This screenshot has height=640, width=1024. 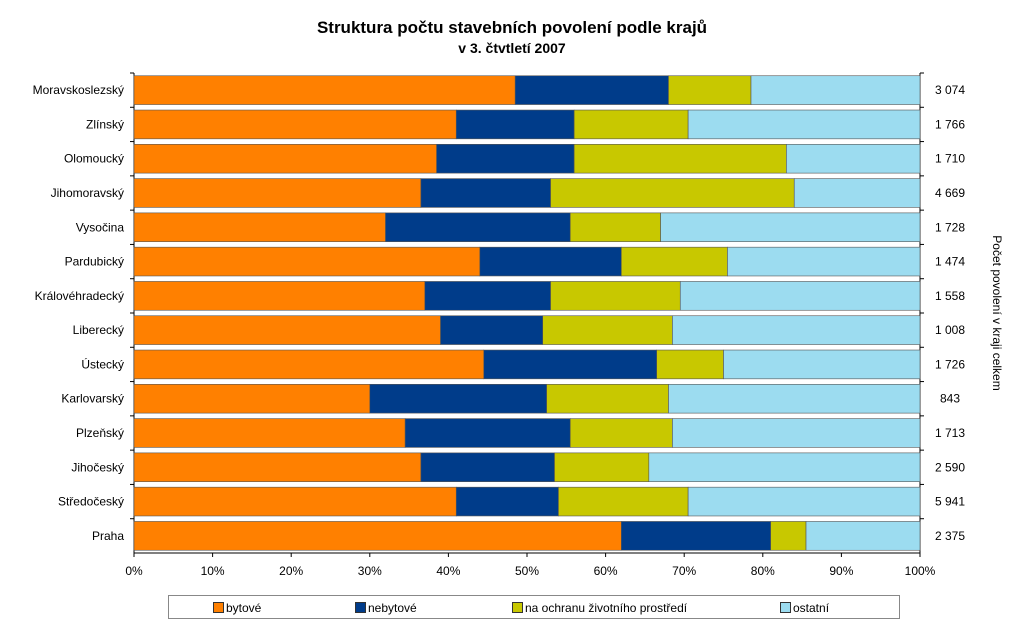 I want to click on x-tick-label: 70%, so click(x=684, y=571).